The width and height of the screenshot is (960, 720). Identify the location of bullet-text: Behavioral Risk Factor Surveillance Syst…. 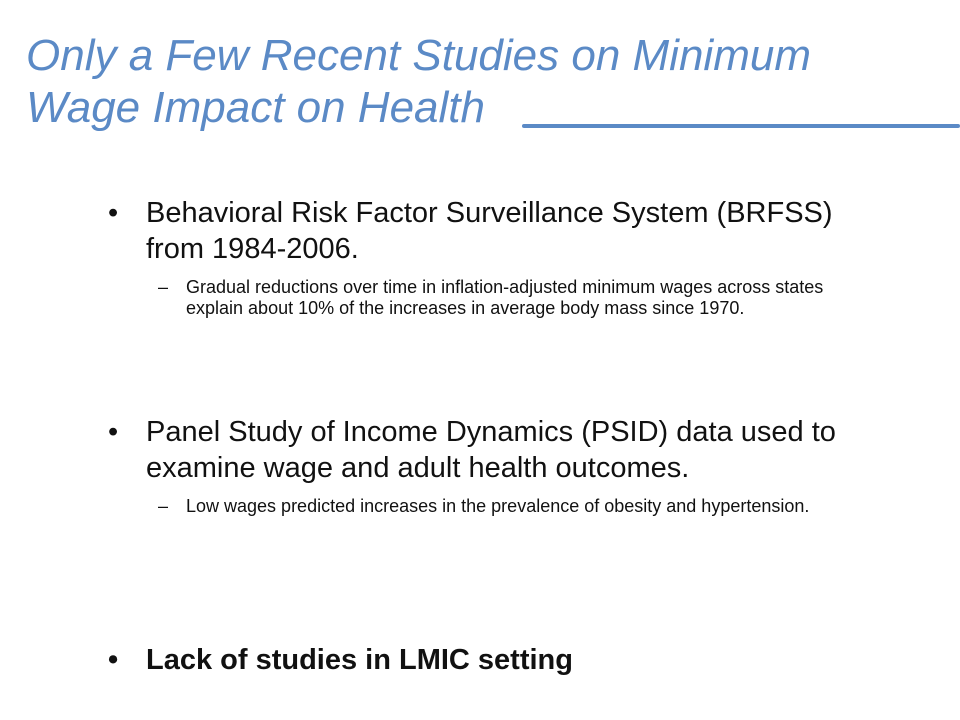
(489, 231).